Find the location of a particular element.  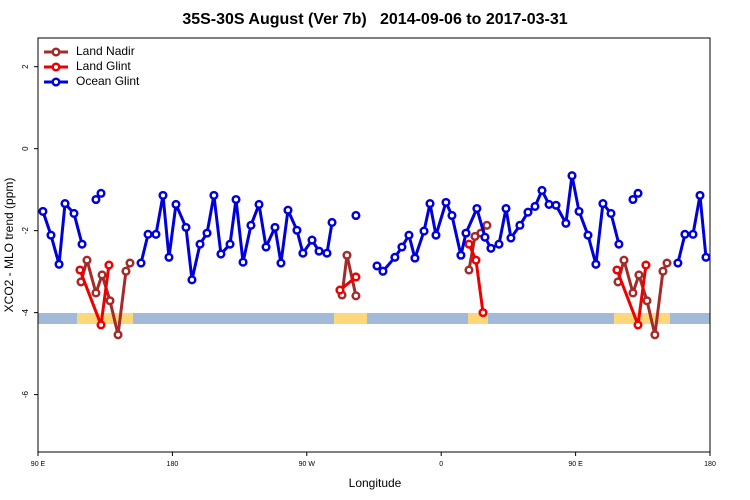

land-ocean-band is located at coordinates (374, 318).